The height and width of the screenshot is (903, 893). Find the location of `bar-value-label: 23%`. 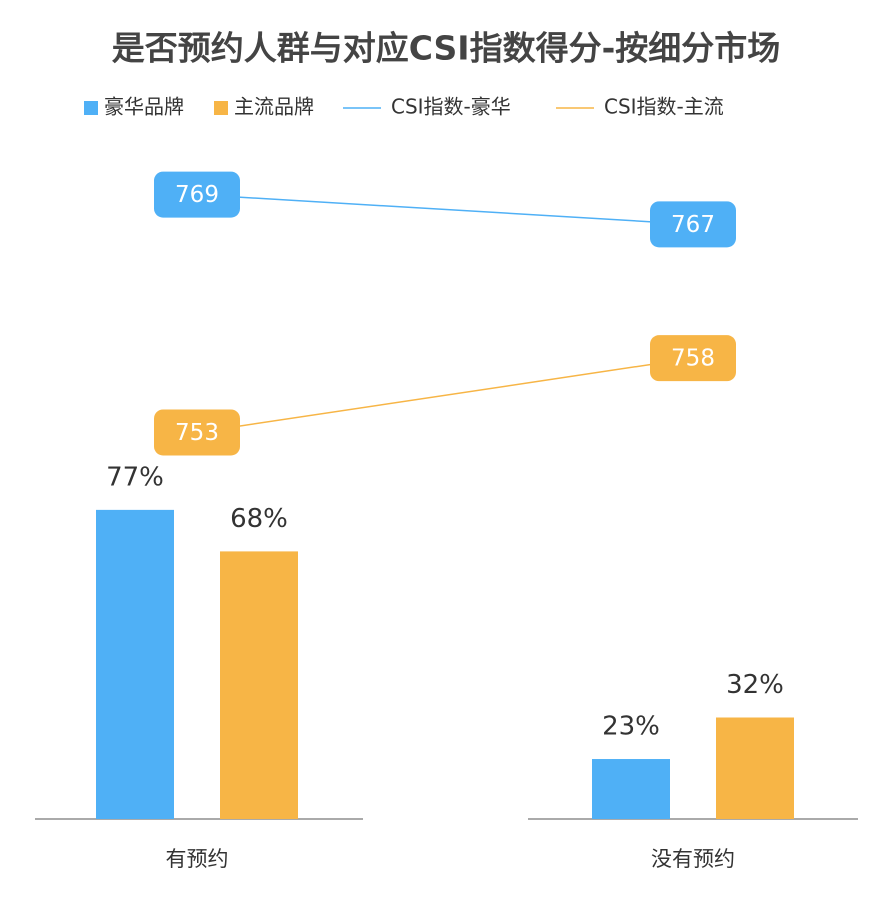

bar-value-label: 23% is located at coordinates (631, 727).